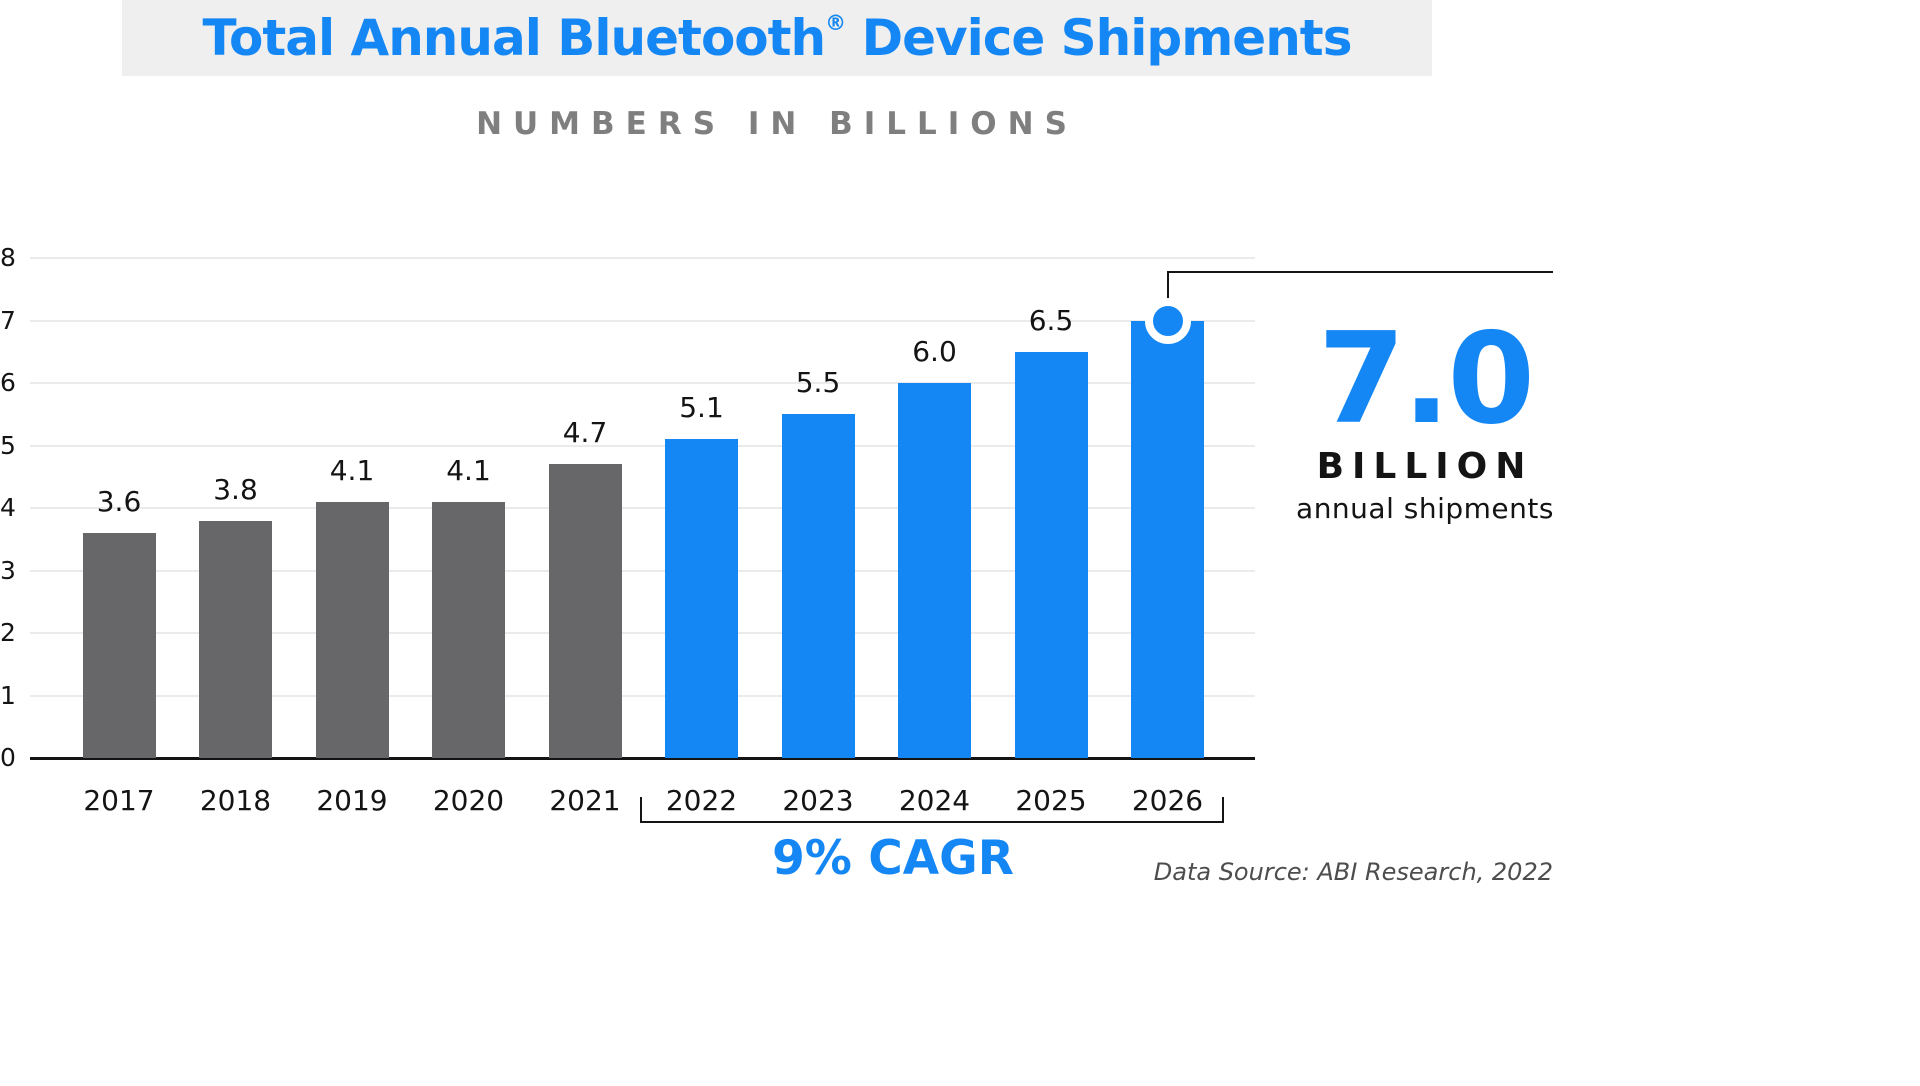  Describe the element at coordinates (8, 695) in the screenshot. I see `y-axis-tick-label: 1` at that location.